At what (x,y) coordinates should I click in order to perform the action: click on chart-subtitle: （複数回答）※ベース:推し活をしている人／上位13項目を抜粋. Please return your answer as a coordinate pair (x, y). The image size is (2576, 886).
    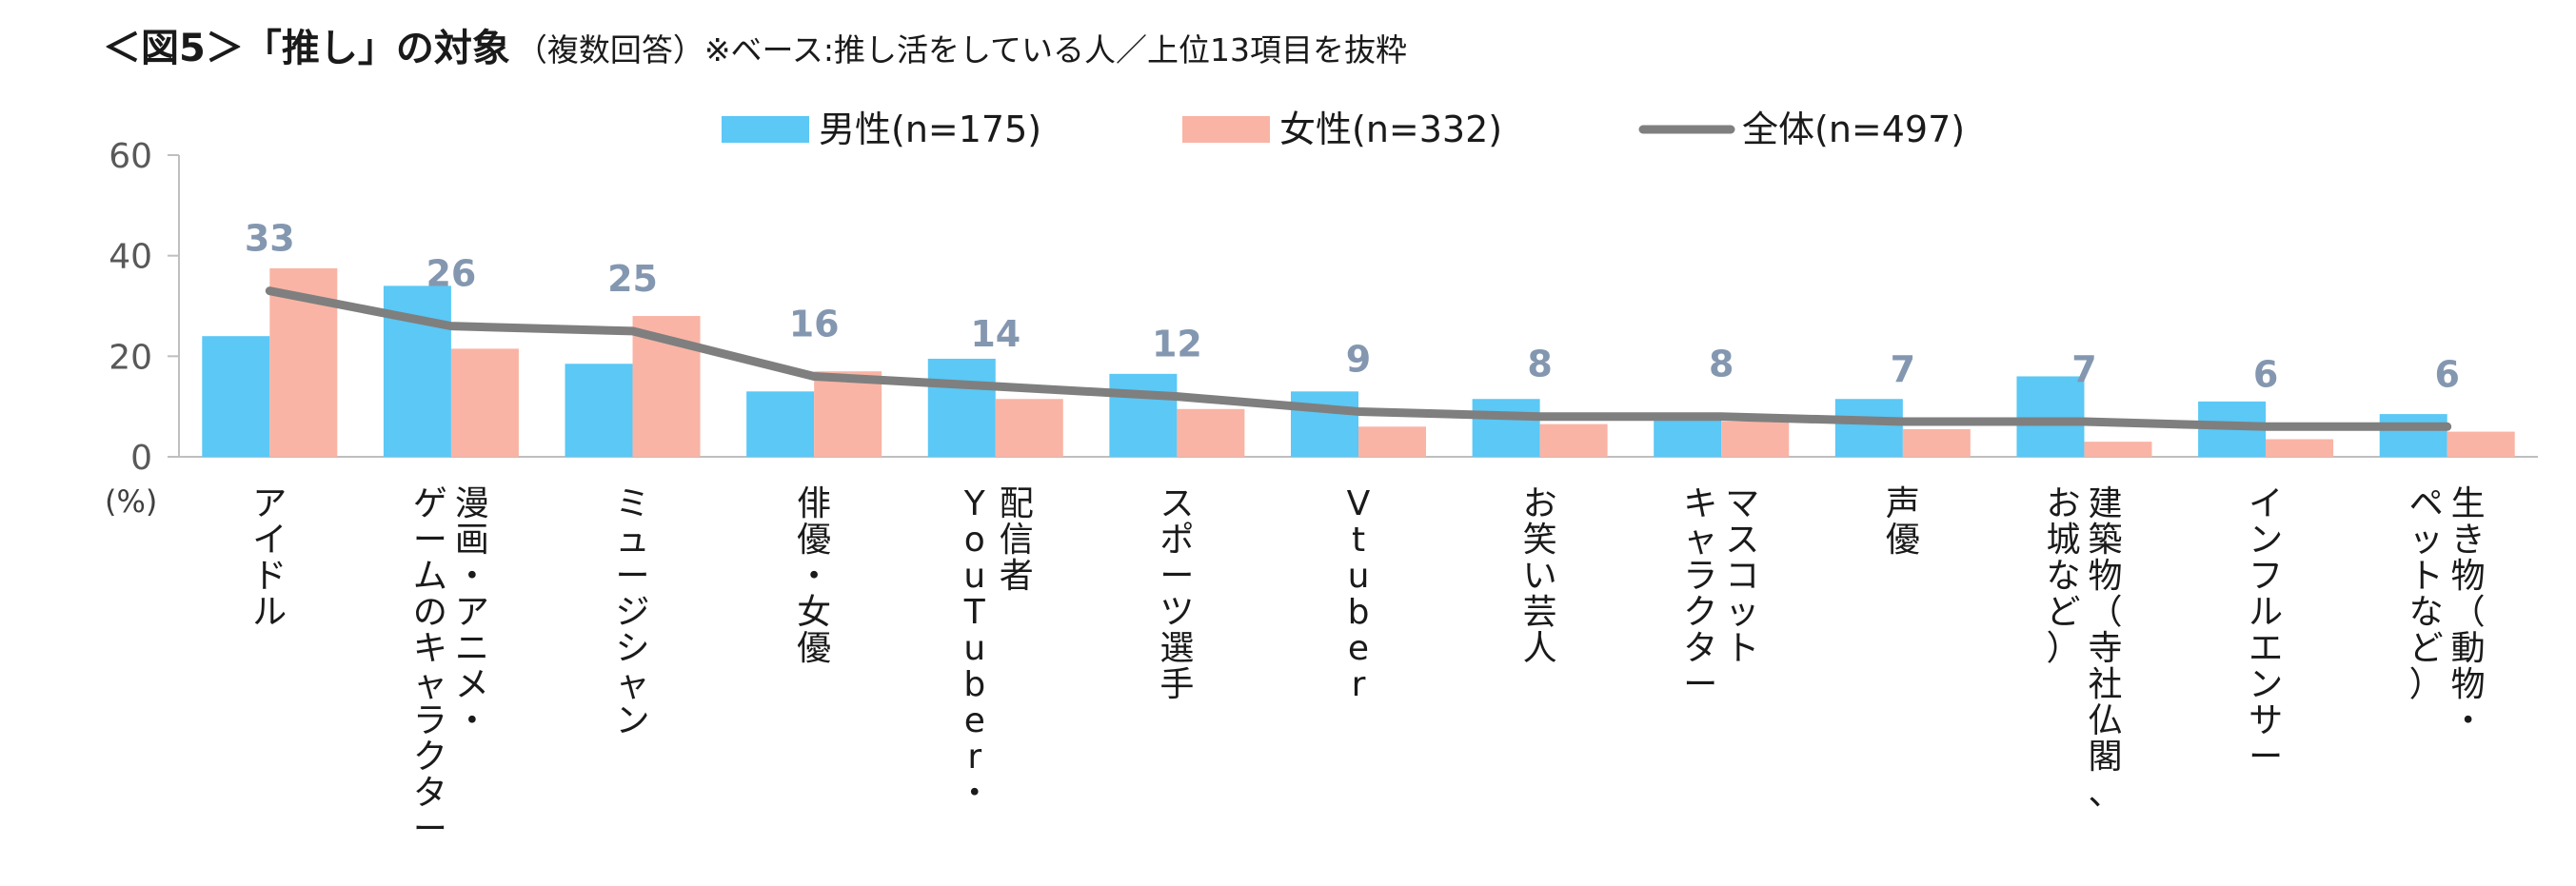
    Looking at the image, I should click on (961, 50).